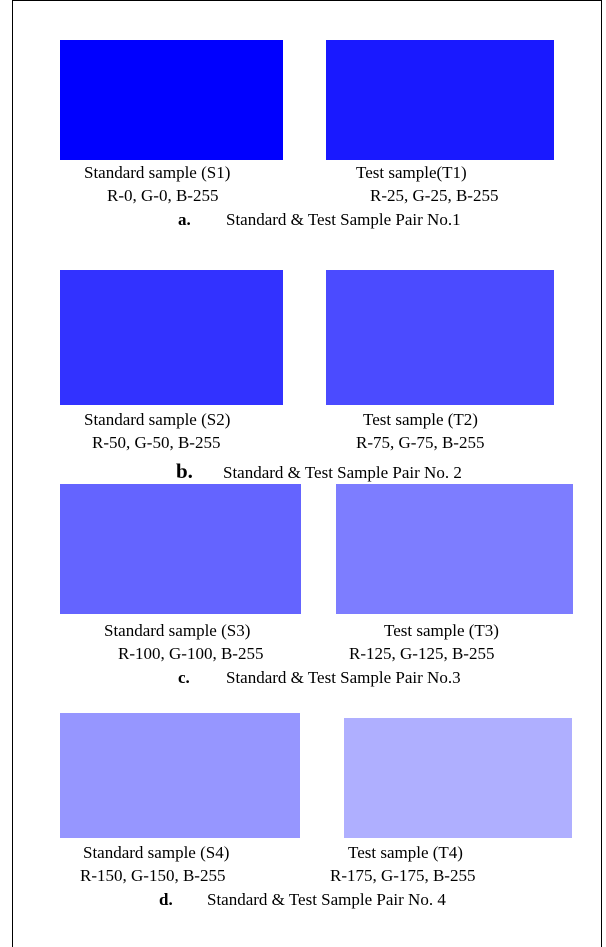 This screenshot has width=606, height=947. I want to click on caption-c: c. Standard & Test Sample Pair No.3, so click(319, 678).